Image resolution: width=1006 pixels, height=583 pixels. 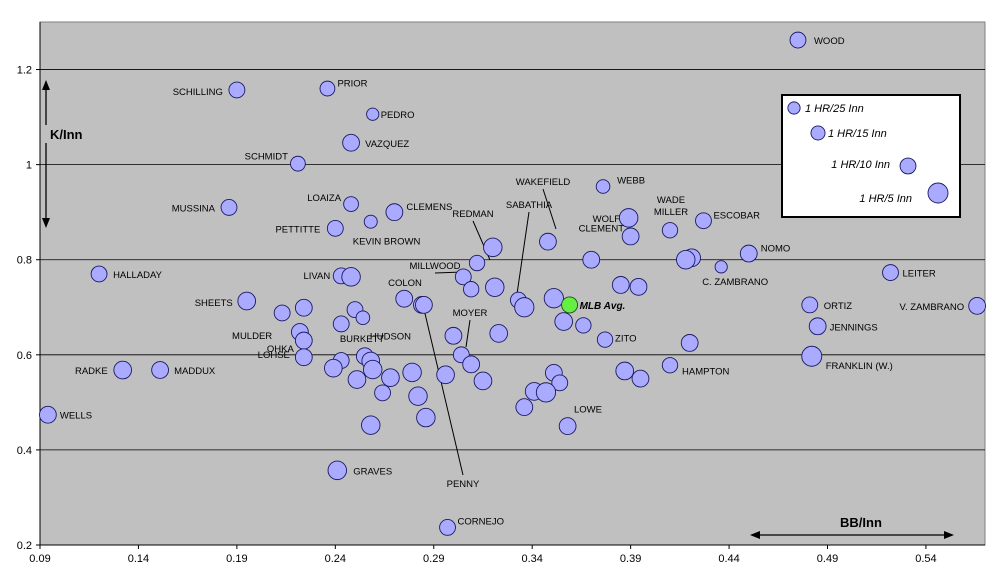 I want to click on point-label: CLEMENS, so click(x=429, y=207).